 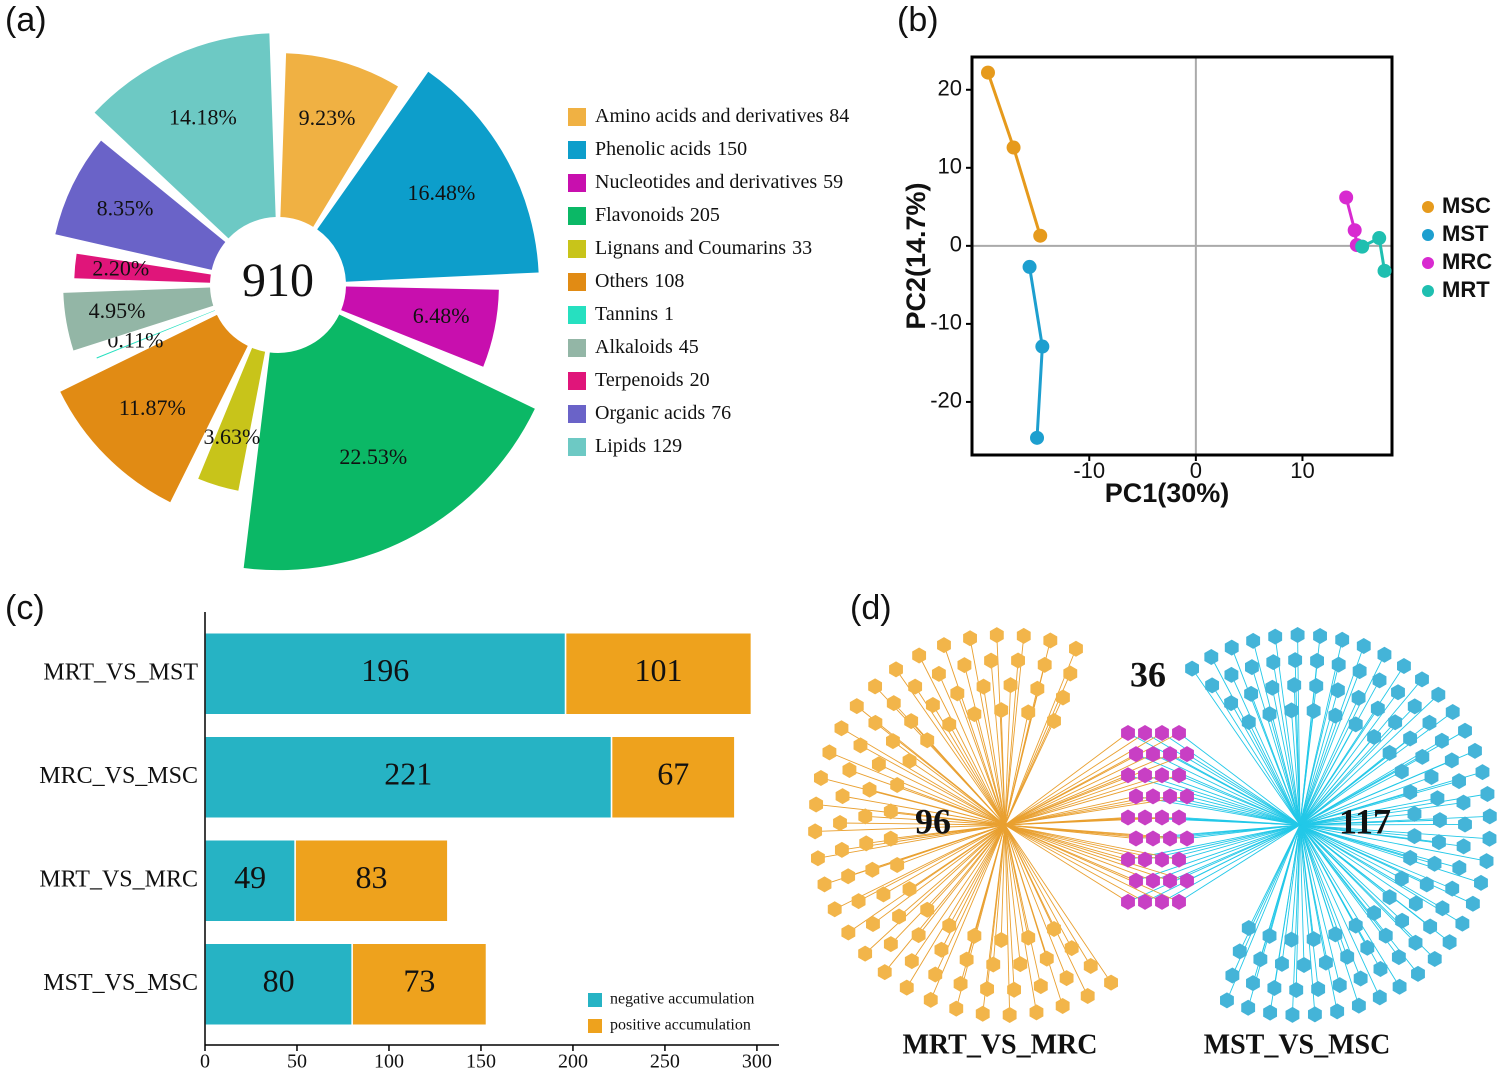 I want to click on x-tick-label: 100, so click(x=389, y=1062).